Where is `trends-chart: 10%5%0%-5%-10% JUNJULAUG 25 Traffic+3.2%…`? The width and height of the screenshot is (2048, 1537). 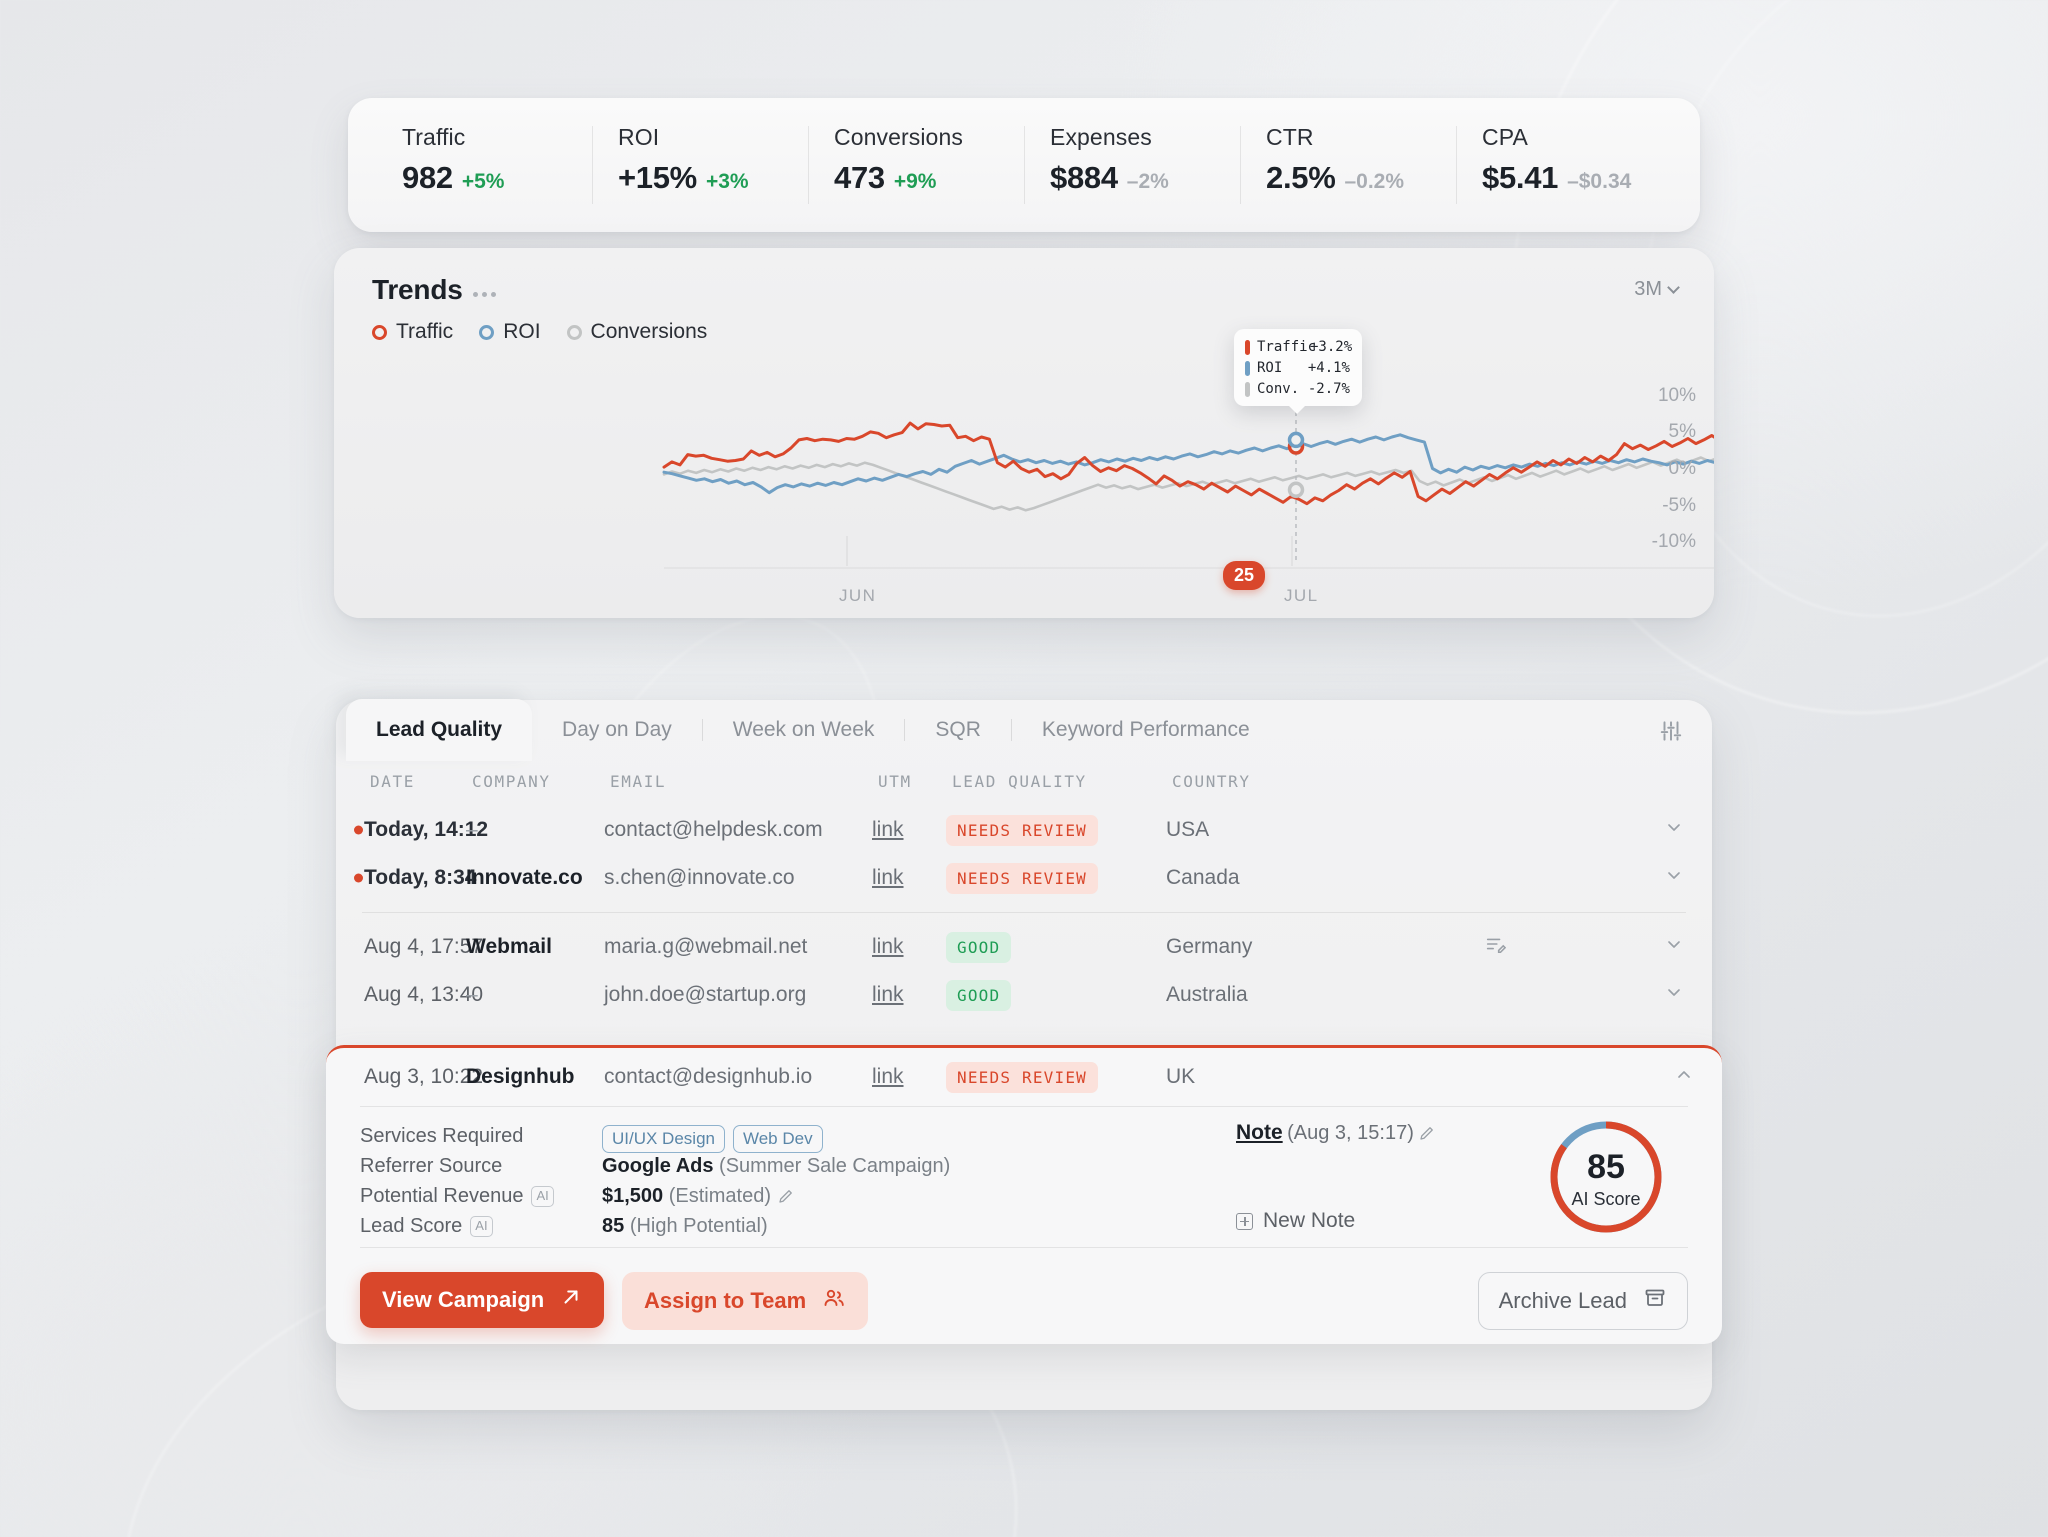
trends-chart: 10%5%0%-5%-10% JUNJULAUG 25 Traffic+3.2%… is located at coordinates (1024, 473).